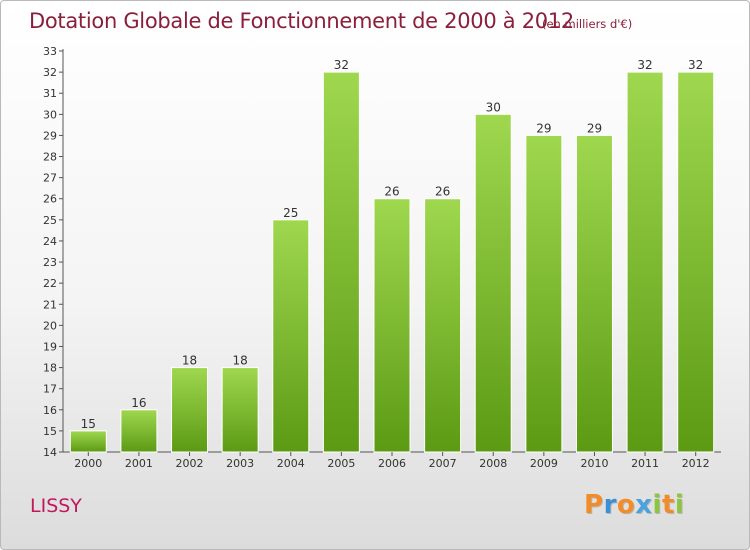  What do you see at coordinates (50, 114) in the screenshot?
I see `y-tick-label: 30` at bounding box center [50, 114].